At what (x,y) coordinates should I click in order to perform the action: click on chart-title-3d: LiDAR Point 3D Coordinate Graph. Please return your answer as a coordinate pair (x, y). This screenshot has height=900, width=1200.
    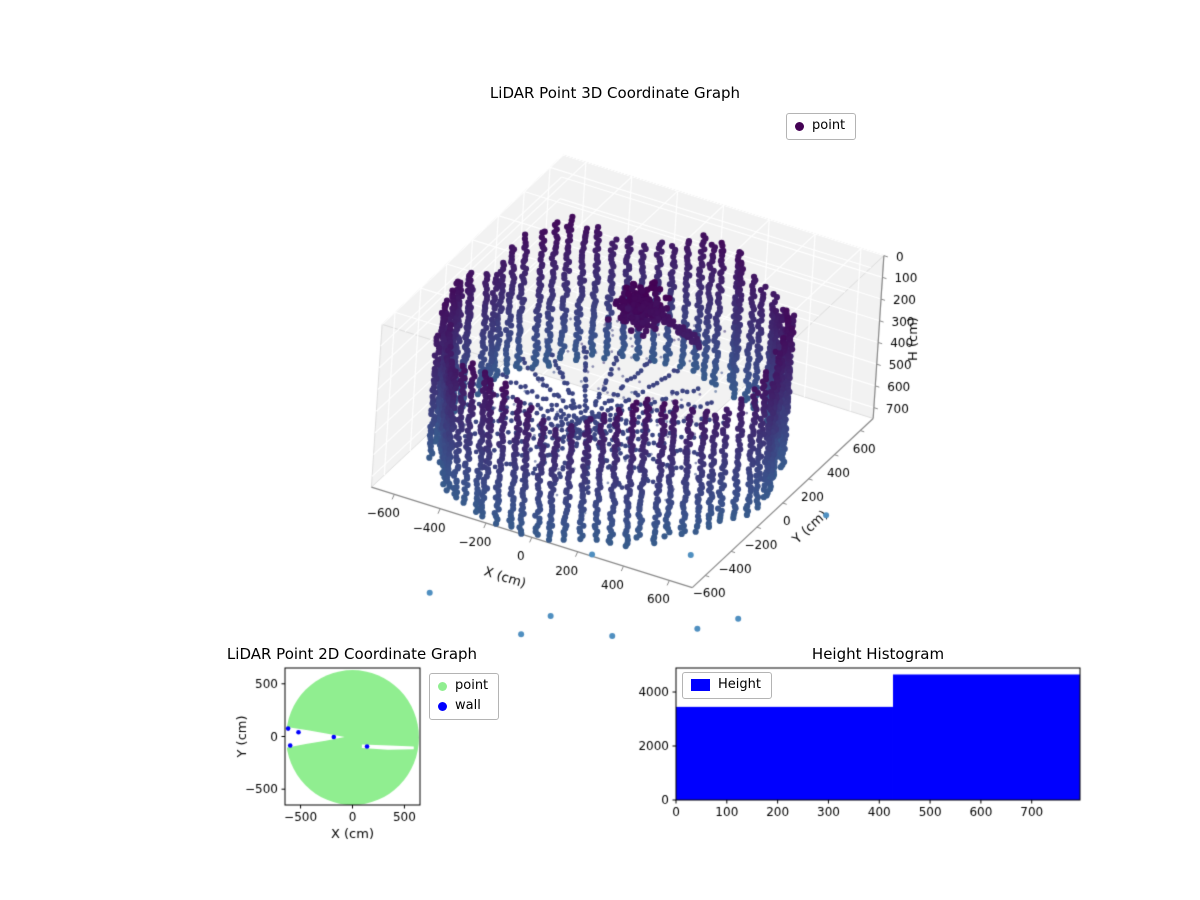
    Looking at the image, I should click on (615, 93).